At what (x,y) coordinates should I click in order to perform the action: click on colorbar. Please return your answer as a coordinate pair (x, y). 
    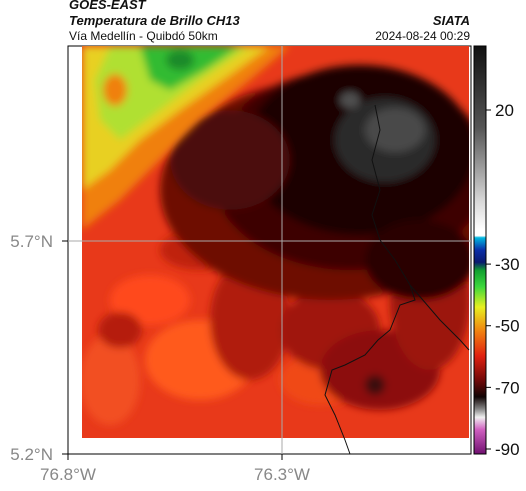
    Looking at the image, I should click on (480, 250).